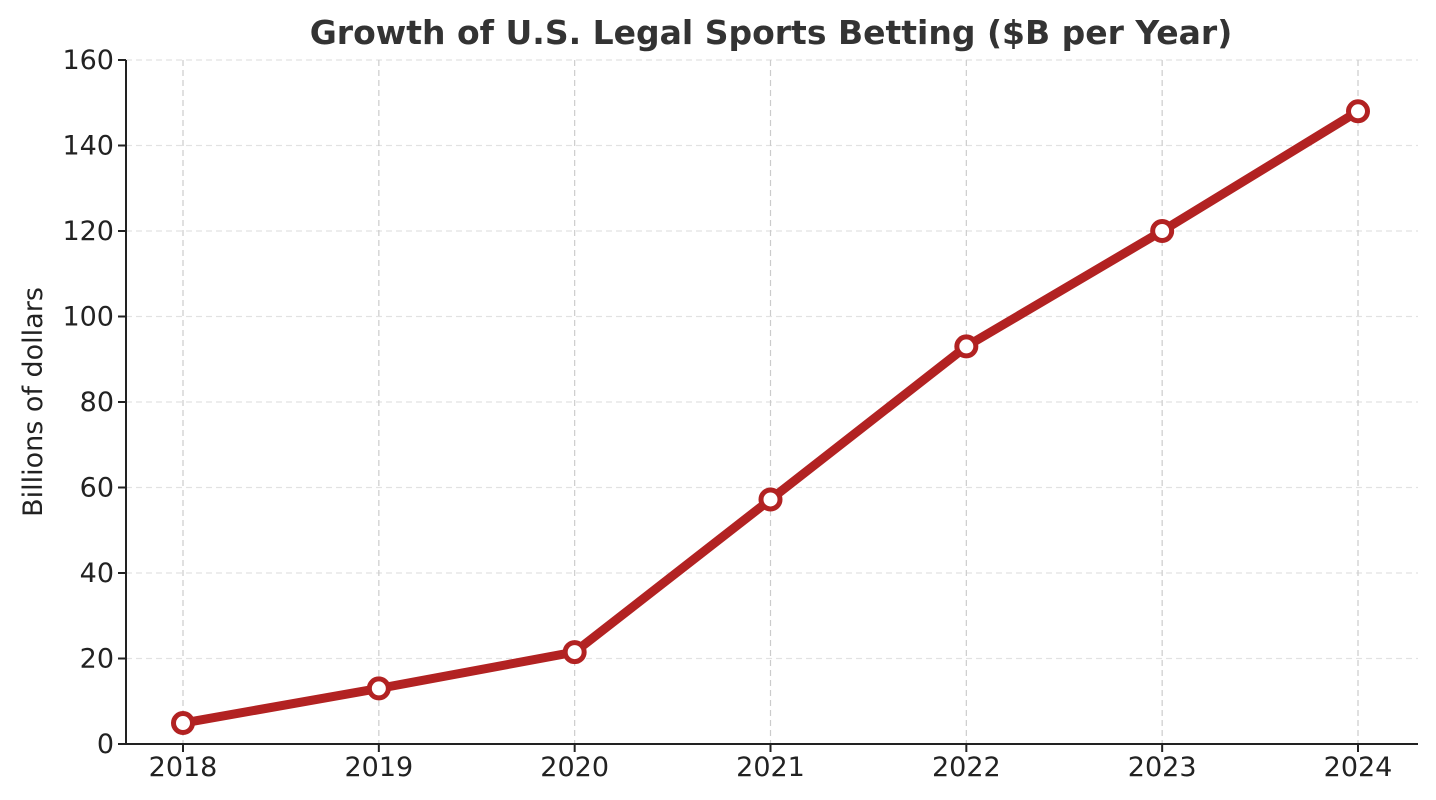  I want to click on x-tick-label: 2018, so click(183, 767).